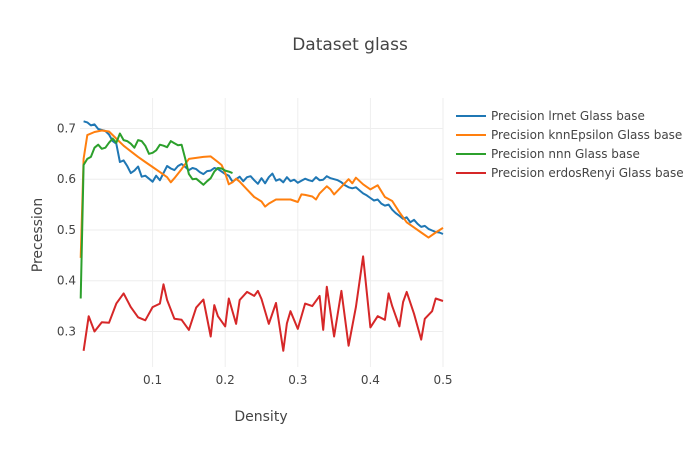 The width and height of the screenshot is (700, 450). Describe the element at coordinates (66, 281) in the screenshot. I see `y-tick-label: 0.4` at that location.